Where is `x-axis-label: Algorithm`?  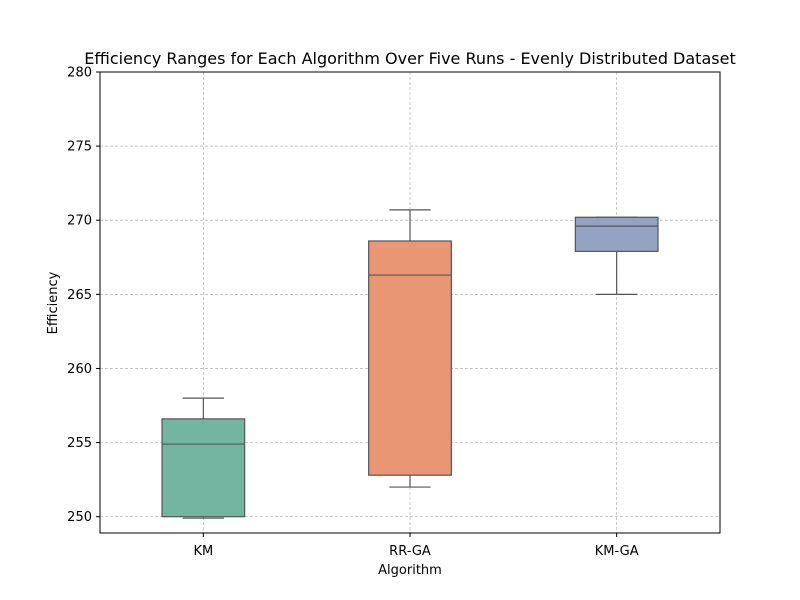
x-axis-label: Algorithm is located at coordinates (410, 570).